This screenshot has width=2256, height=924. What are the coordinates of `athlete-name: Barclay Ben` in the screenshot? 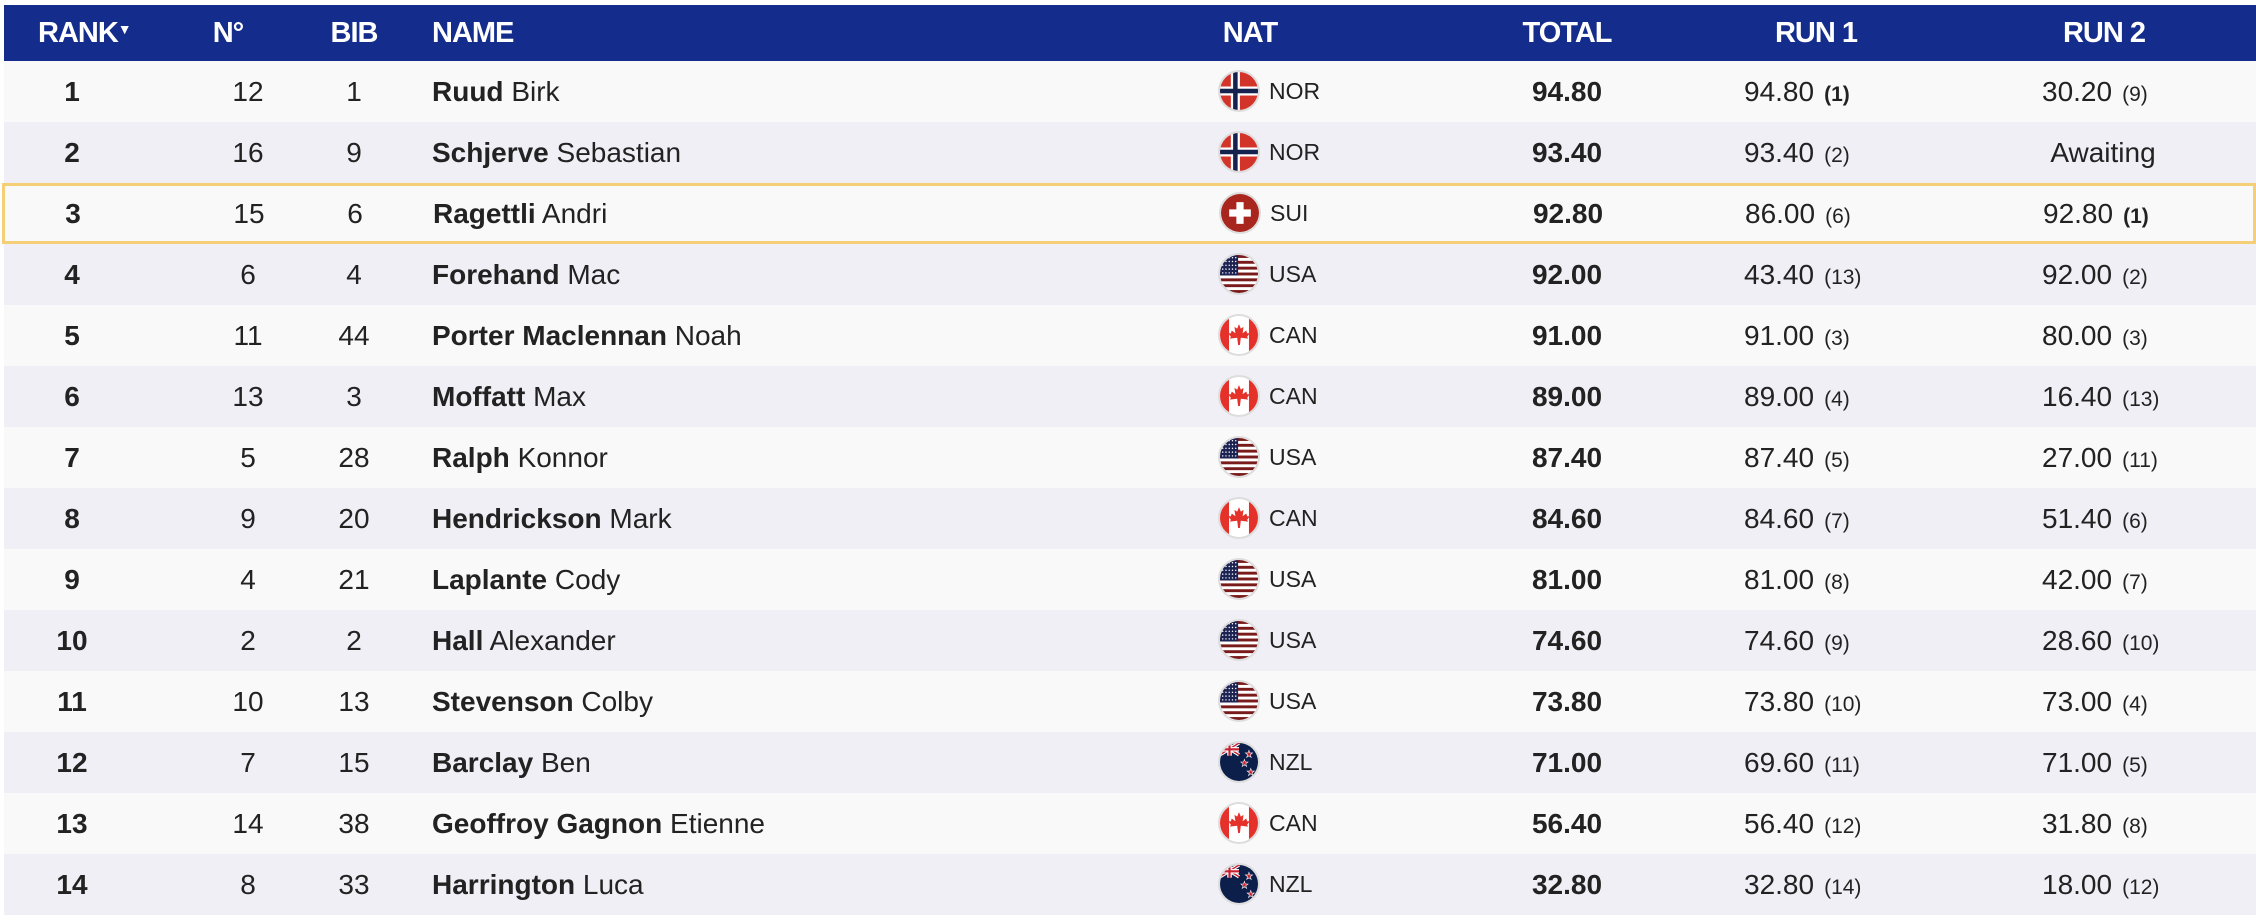 It's located at (511, 762).